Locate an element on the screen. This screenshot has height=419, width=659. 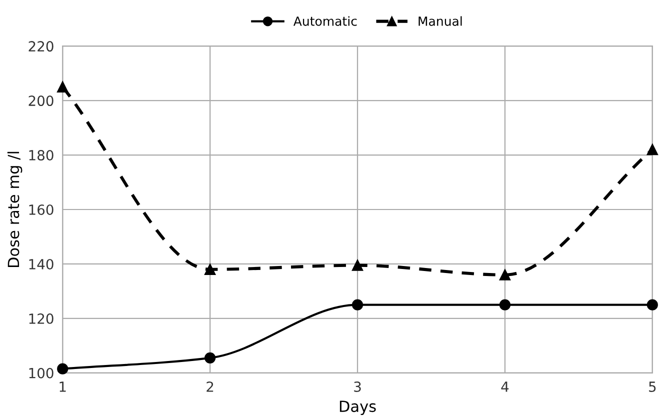
x-tick-label: 3 is located at coordinates (357, 386).